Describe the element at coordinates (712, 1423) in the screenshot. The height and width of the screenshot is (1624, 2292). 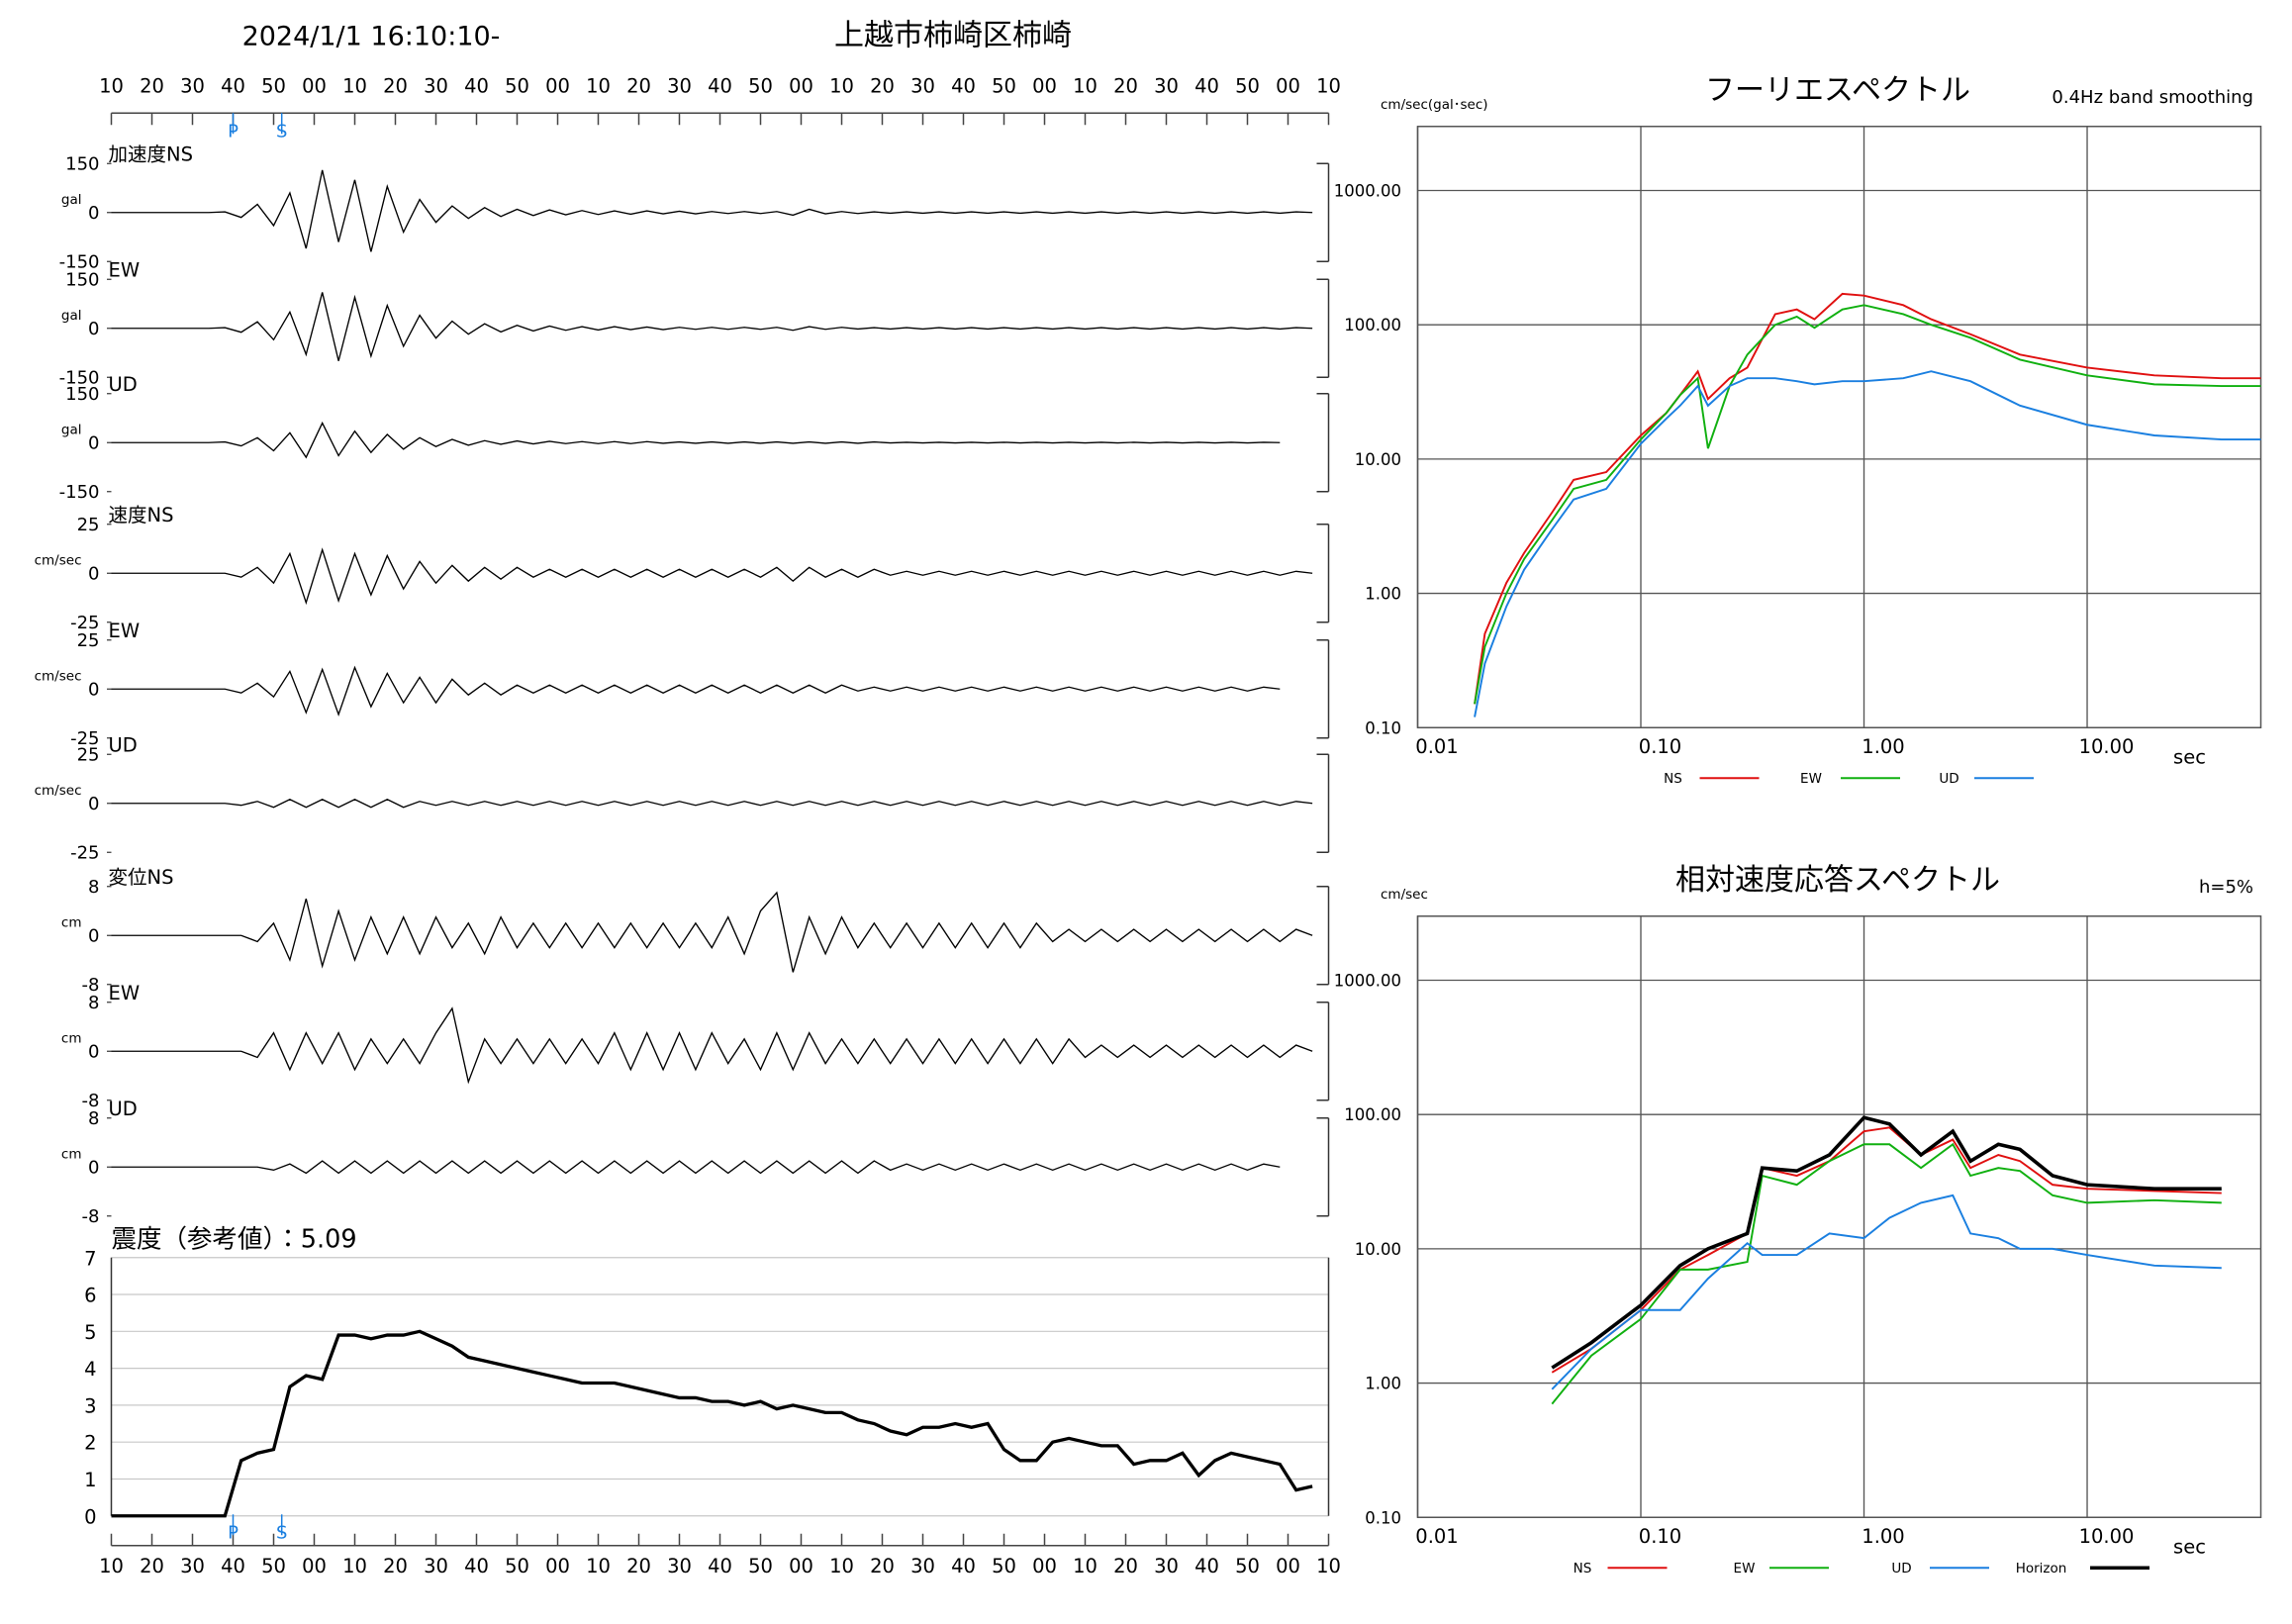
I see `intensity-line` at that location.